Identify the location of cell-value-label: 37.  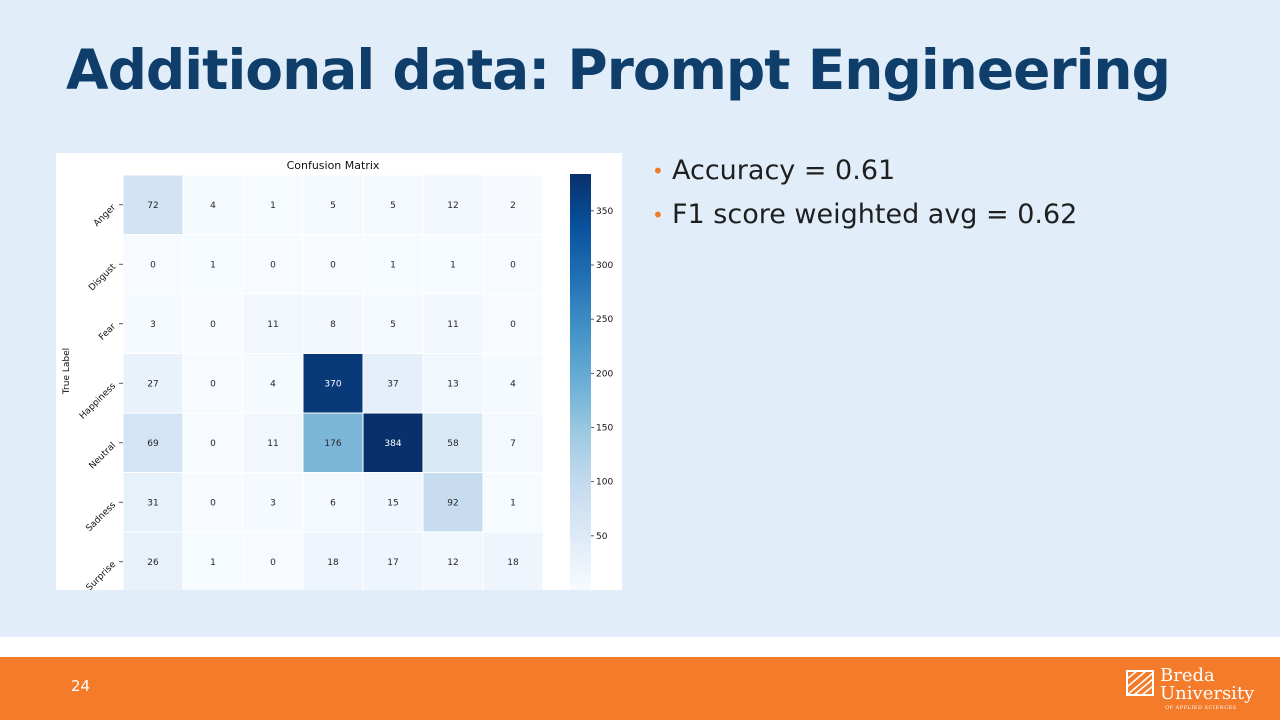
(392, 384).